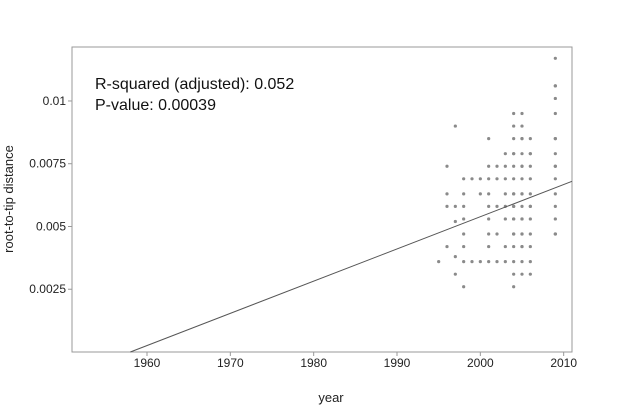 The height and width of the screenshot is (409, 617). Describe the element at coordinates (8, 199) in the screenshot. I see `y-axis-label: root-to-tip distance` at that location.